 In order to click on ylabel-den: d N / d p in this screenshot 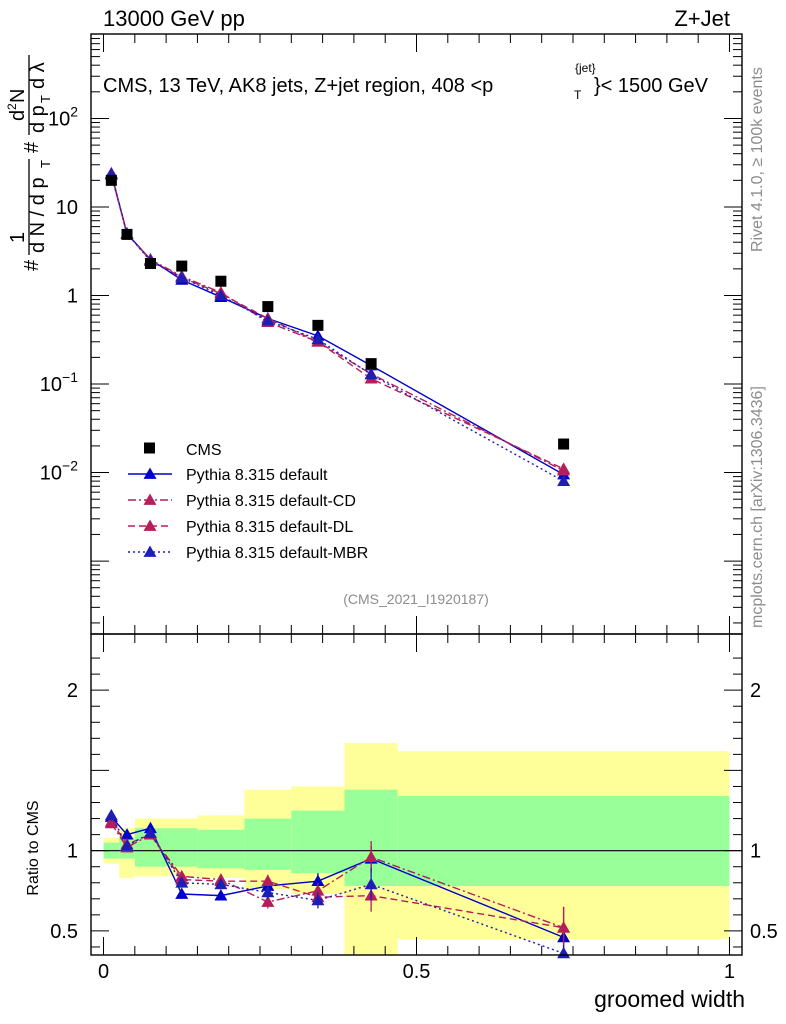, I will do `click(38, 215)`.